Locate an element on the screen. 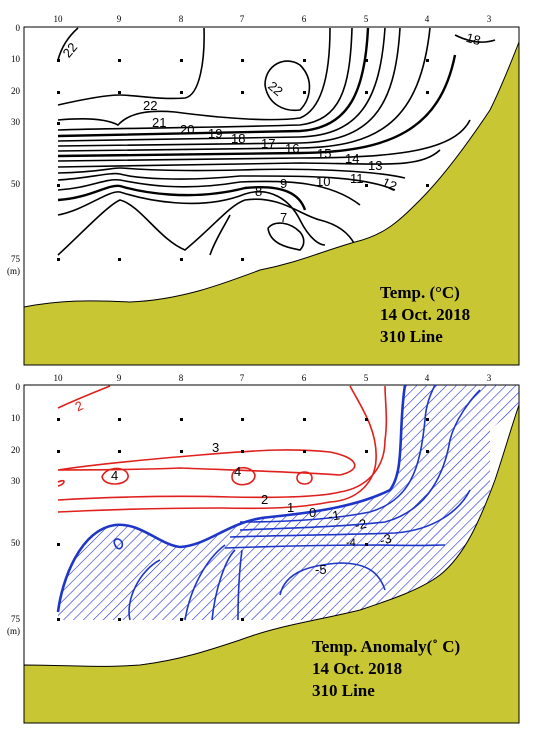 The image size is (551, 741). contour-7-lower is located at coordinates (206, 227).